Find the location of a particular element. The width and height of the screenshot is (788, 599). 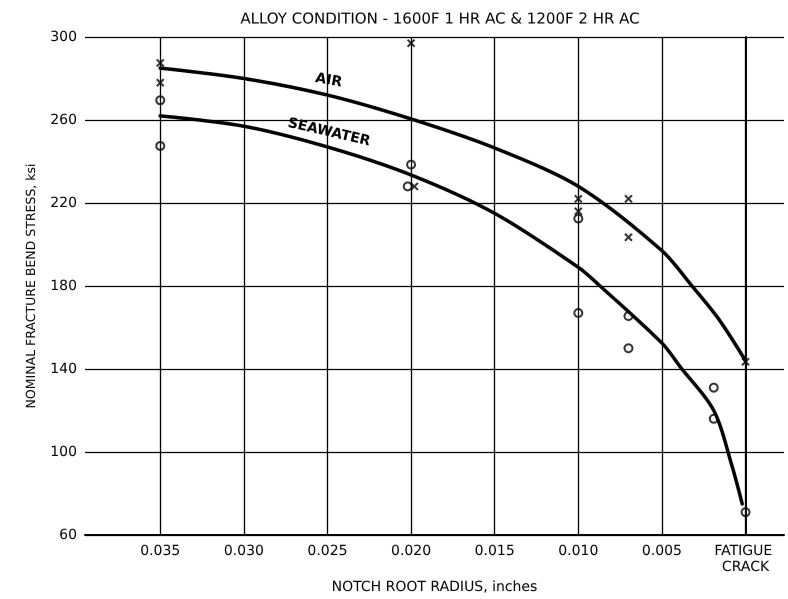

y-tick-label: 60 is located at coordinates (68, 535).